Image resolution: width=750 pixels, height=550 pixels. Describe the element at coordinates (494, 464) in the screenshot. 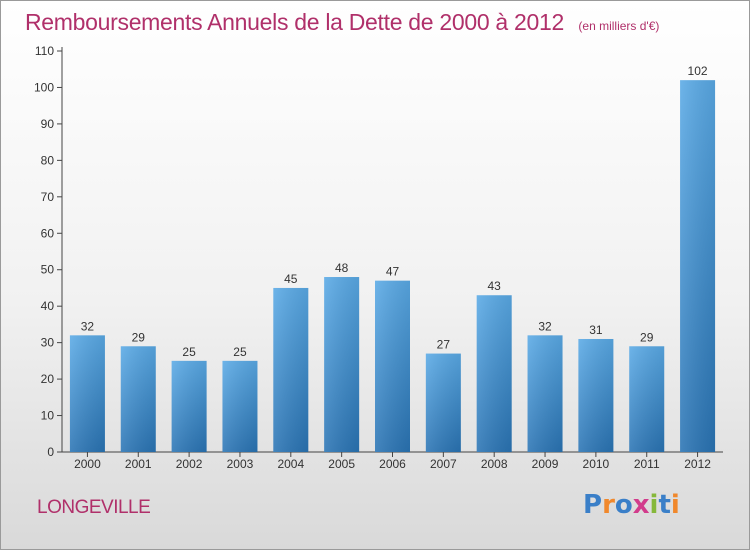

I see `x-tick-label: 2008` at that location.